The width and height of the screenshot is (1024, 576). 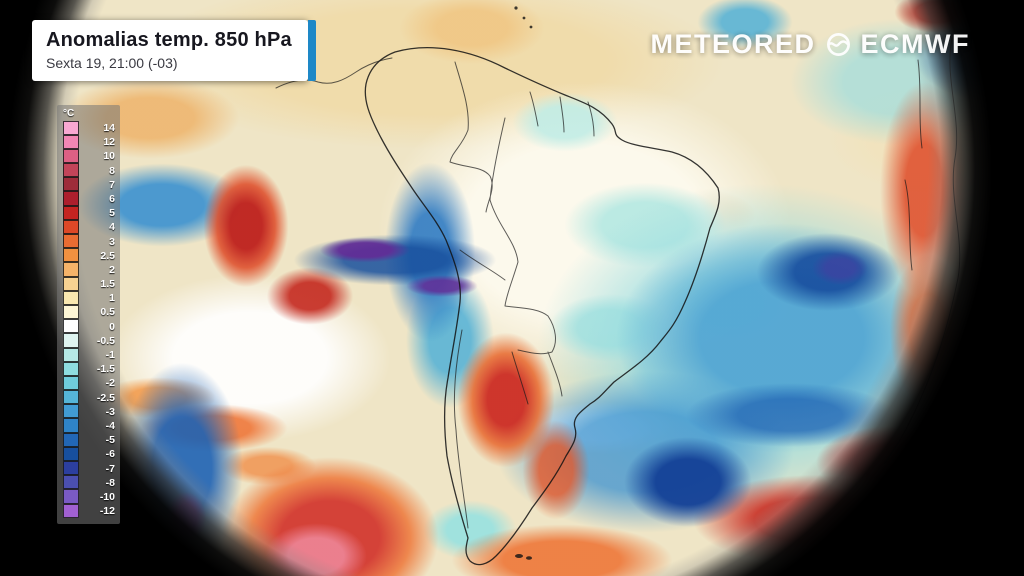 What do you see at coordinates (89, 510) in the screenshot?
I see `colorbar-row: -12` at bounding box center [89, 510].